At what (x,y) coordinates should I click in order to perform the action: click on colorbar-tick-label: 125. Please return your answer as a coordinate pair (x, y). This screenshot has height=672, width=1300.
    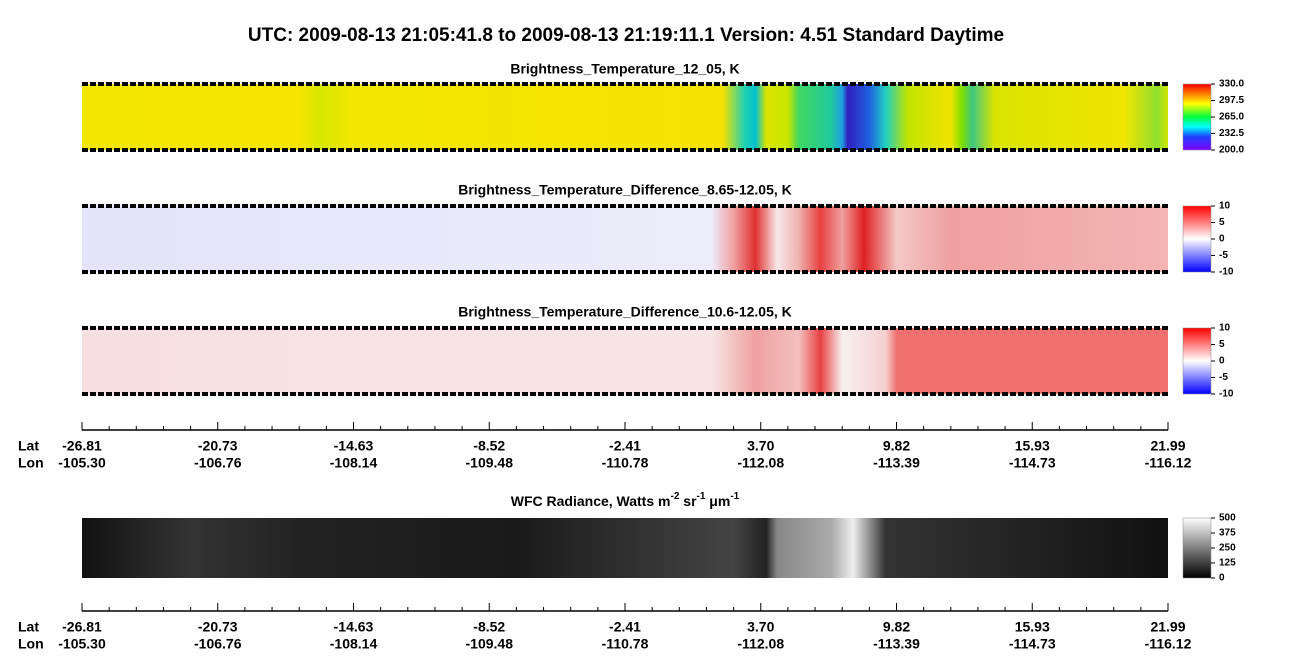
    Looking at the image, I should click on (1227, 563).